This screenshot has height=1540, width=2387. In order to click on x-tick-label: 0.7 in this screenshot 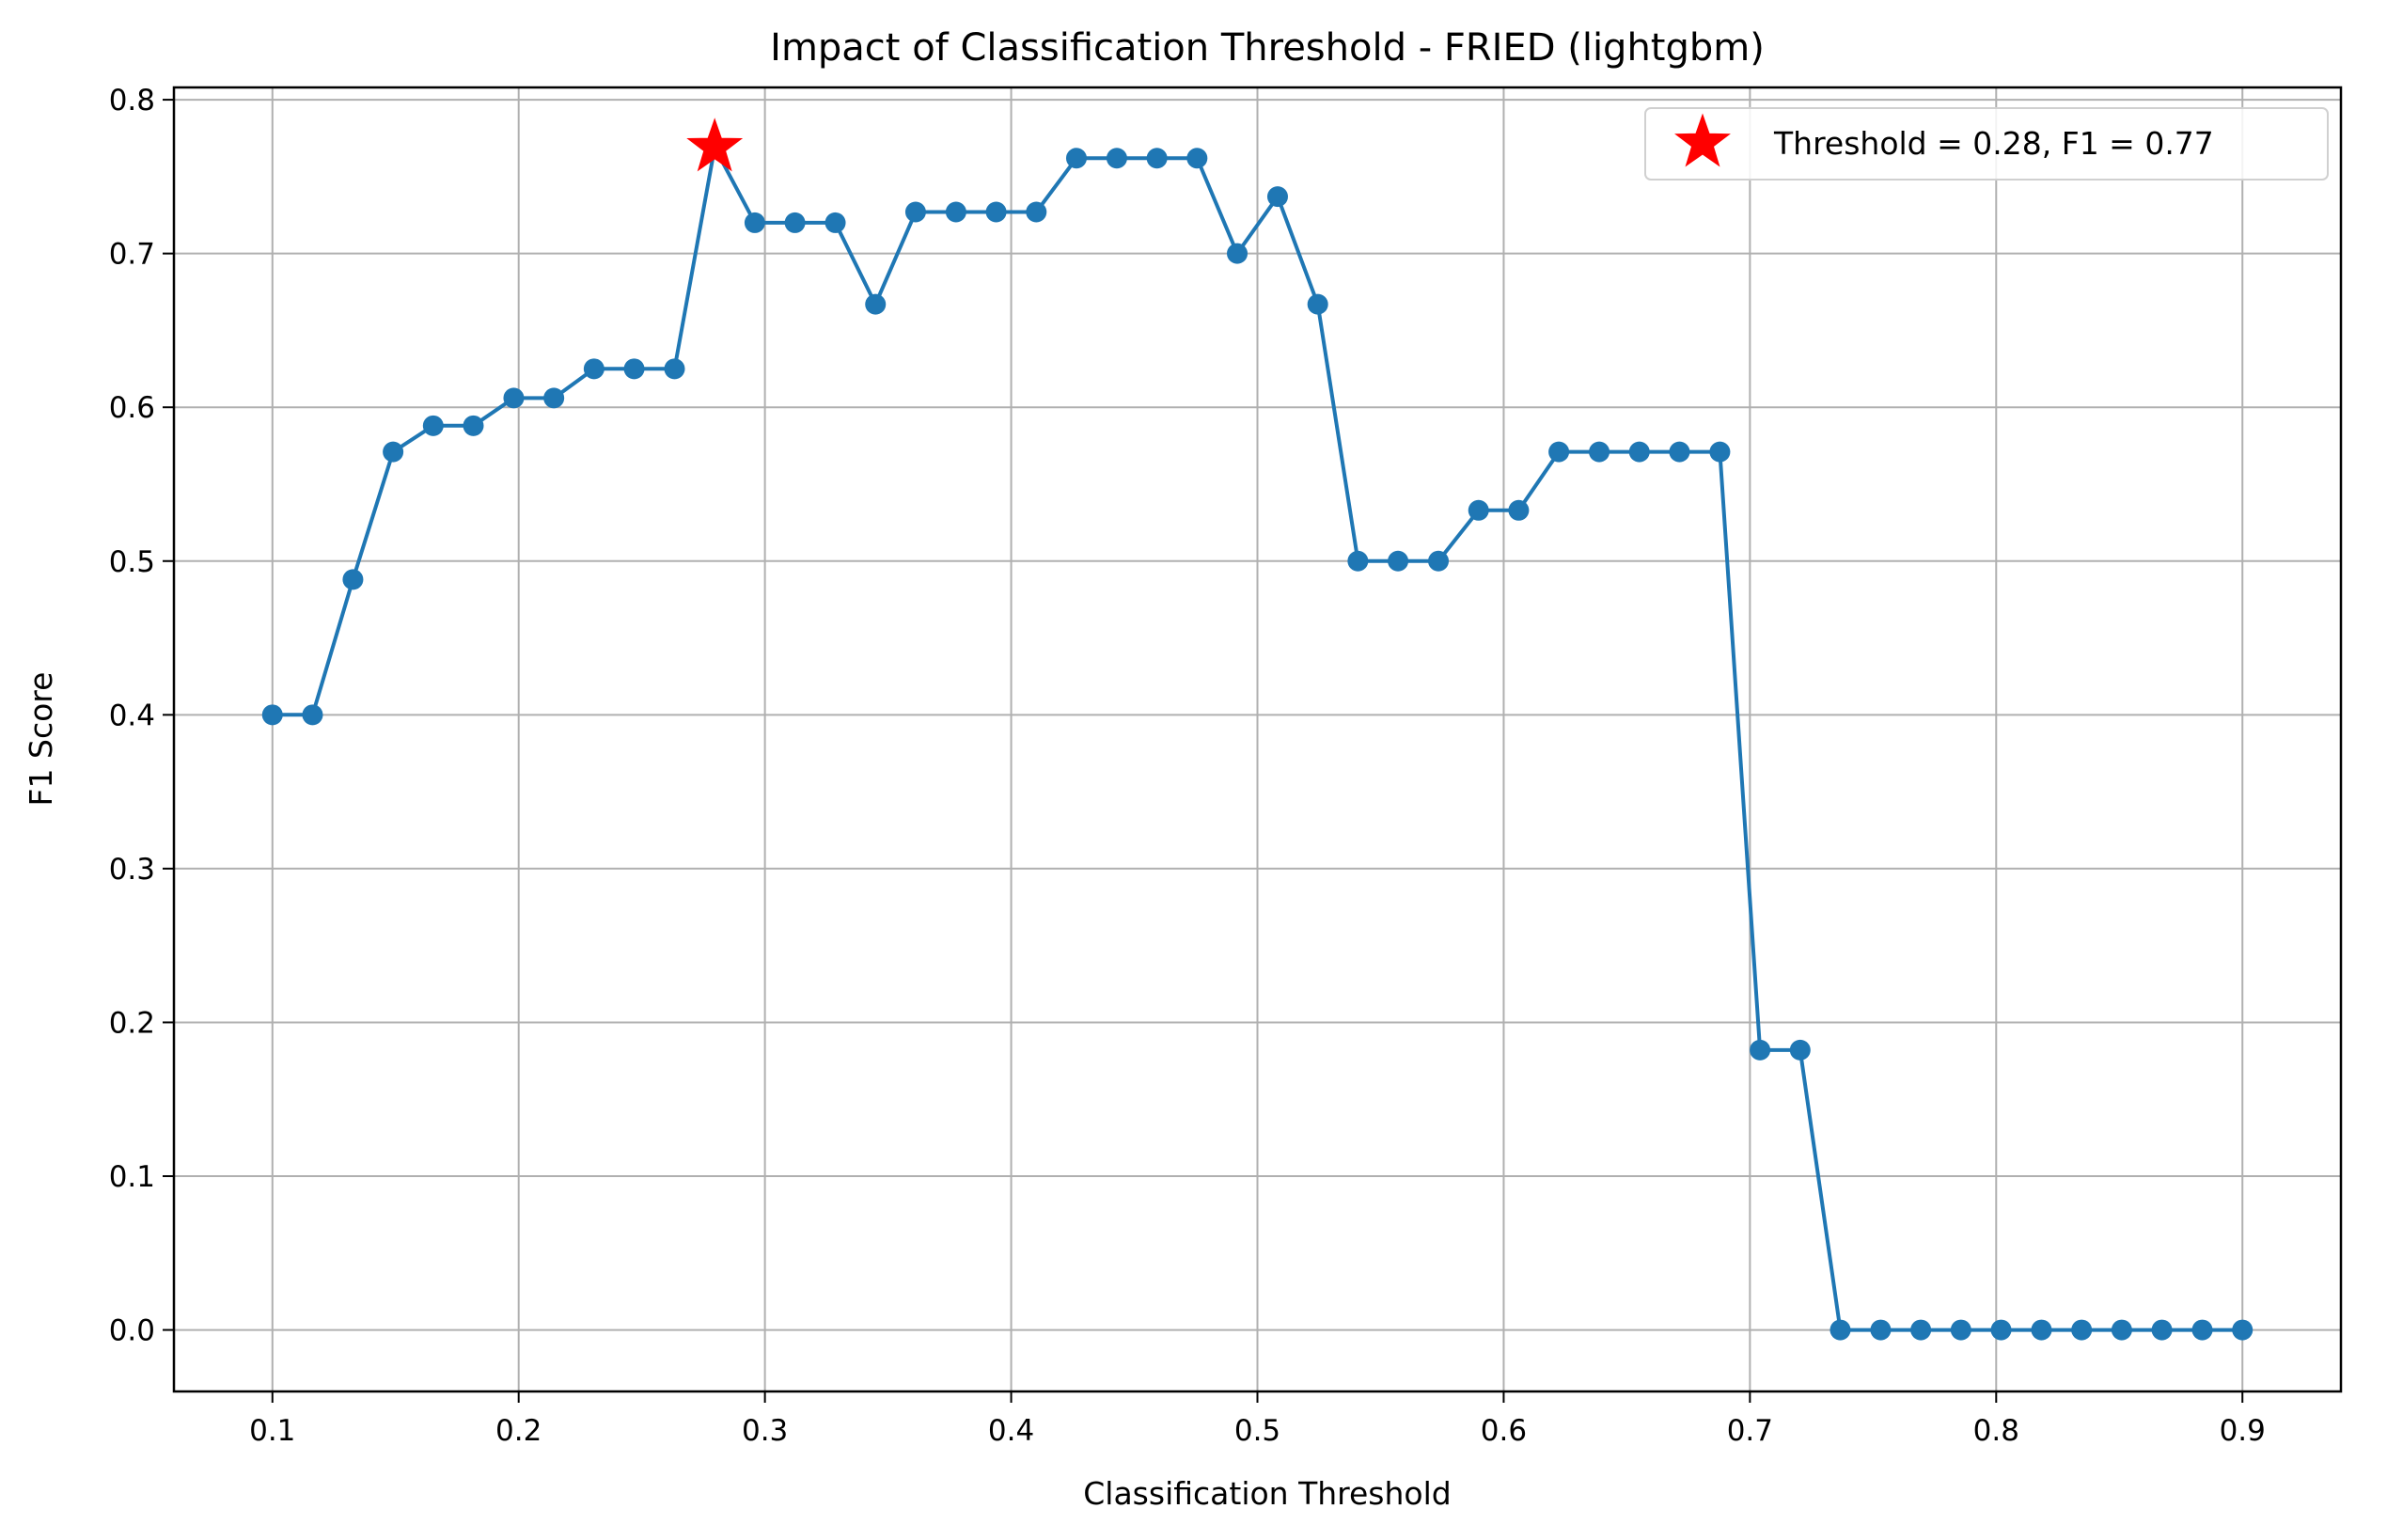, I will do `click(1750, 1431)`.